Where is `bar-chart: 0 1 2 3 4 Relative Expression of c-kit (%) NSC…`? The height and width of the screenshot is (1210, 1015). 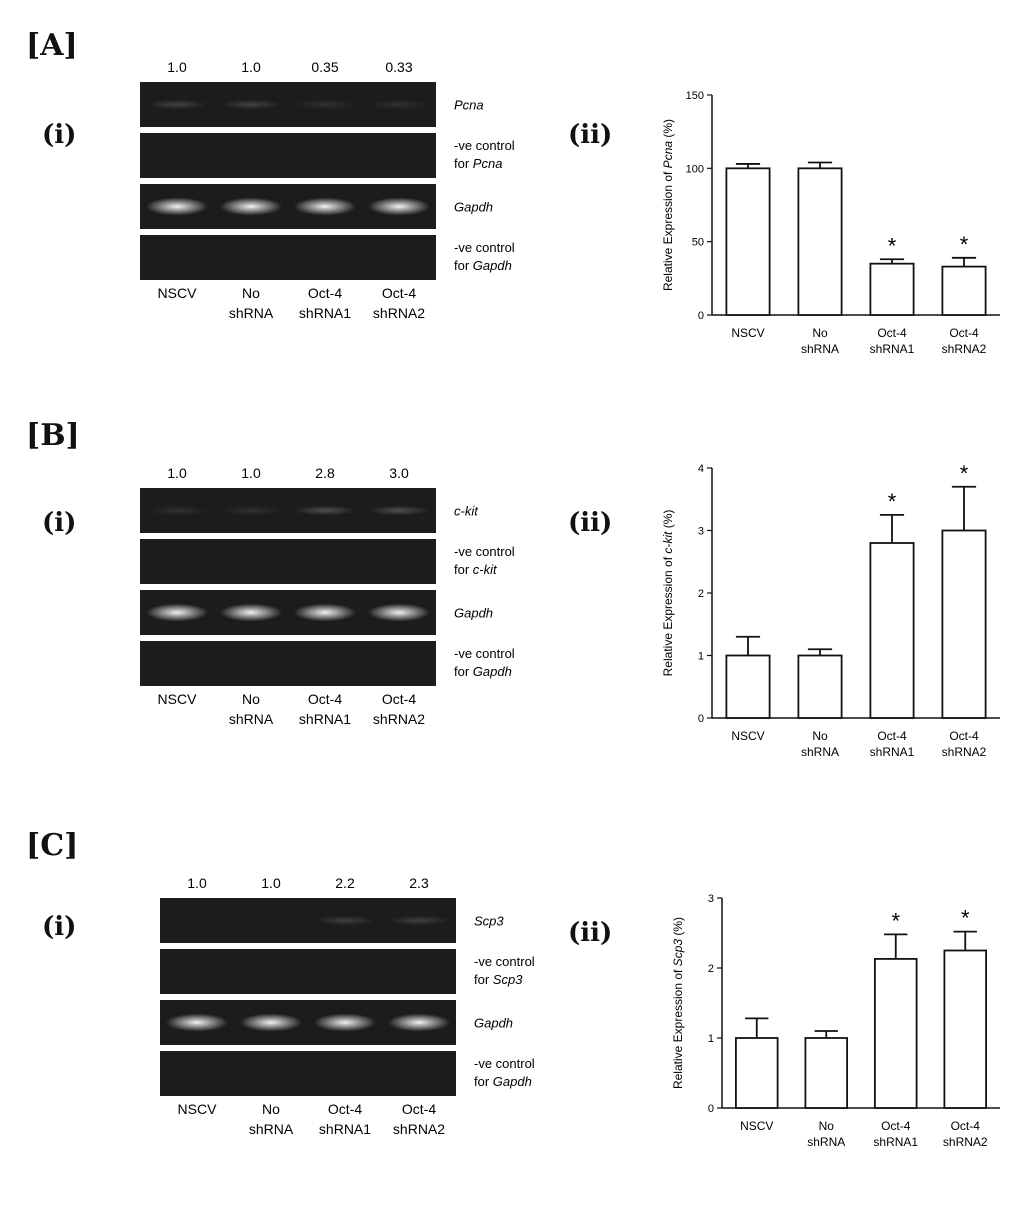 bar-chart: 0 1 2 3 4 Relative Expression of c-kit (%) NSC… is located at coordinates (830, 610).